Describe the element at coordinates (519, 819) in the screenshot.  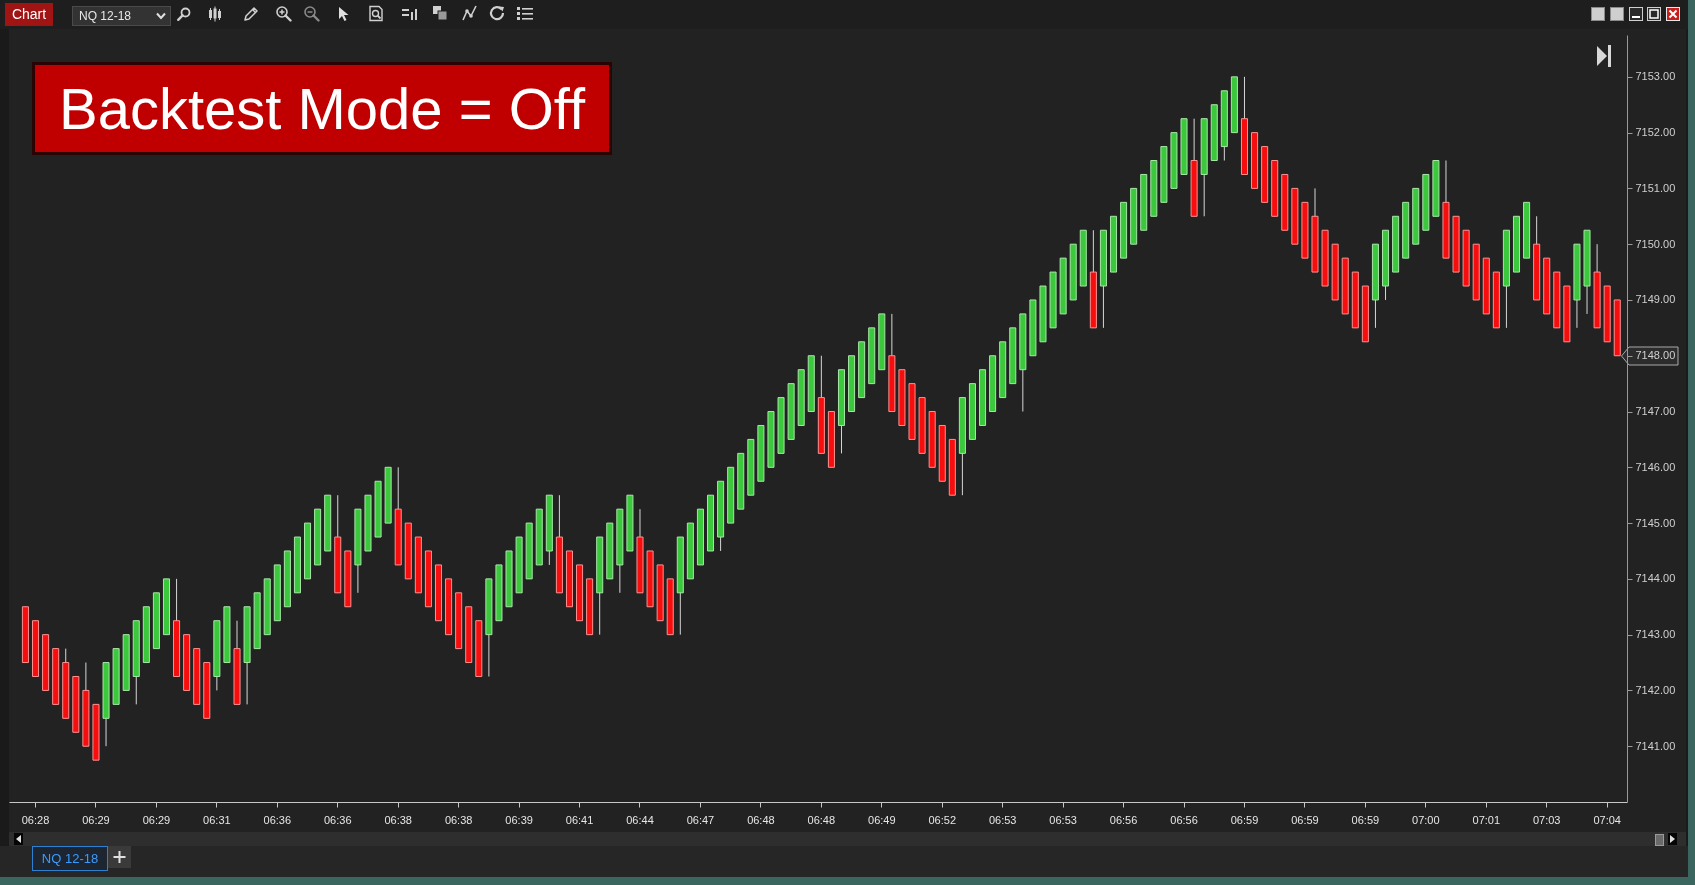
I see `x-tick-label: 06:39` at that location.